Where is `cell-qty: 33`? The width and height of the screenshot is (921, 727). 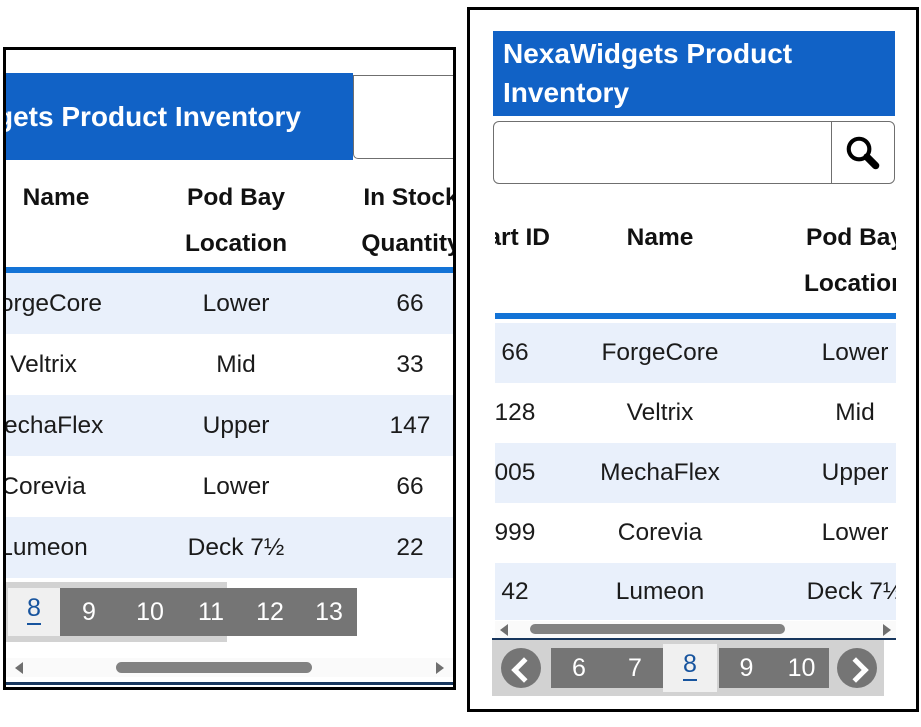 cell-qty: 33 is located at coordinates (410, 364).